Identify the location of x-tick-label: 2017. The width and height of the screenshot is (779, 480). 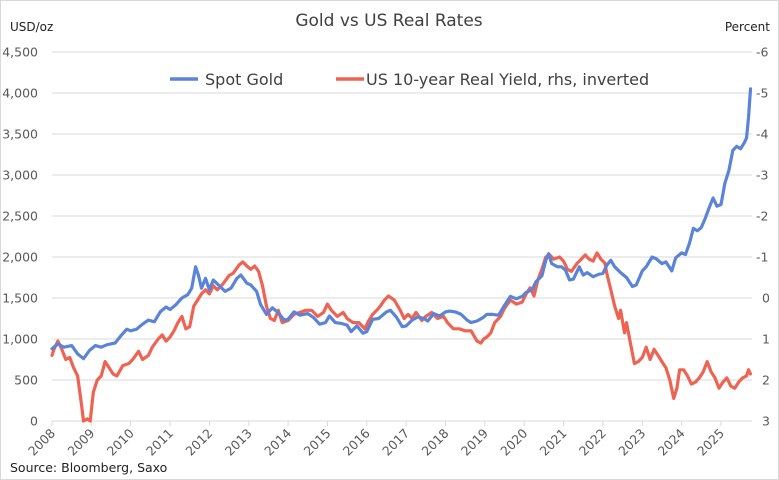
(395, 442).